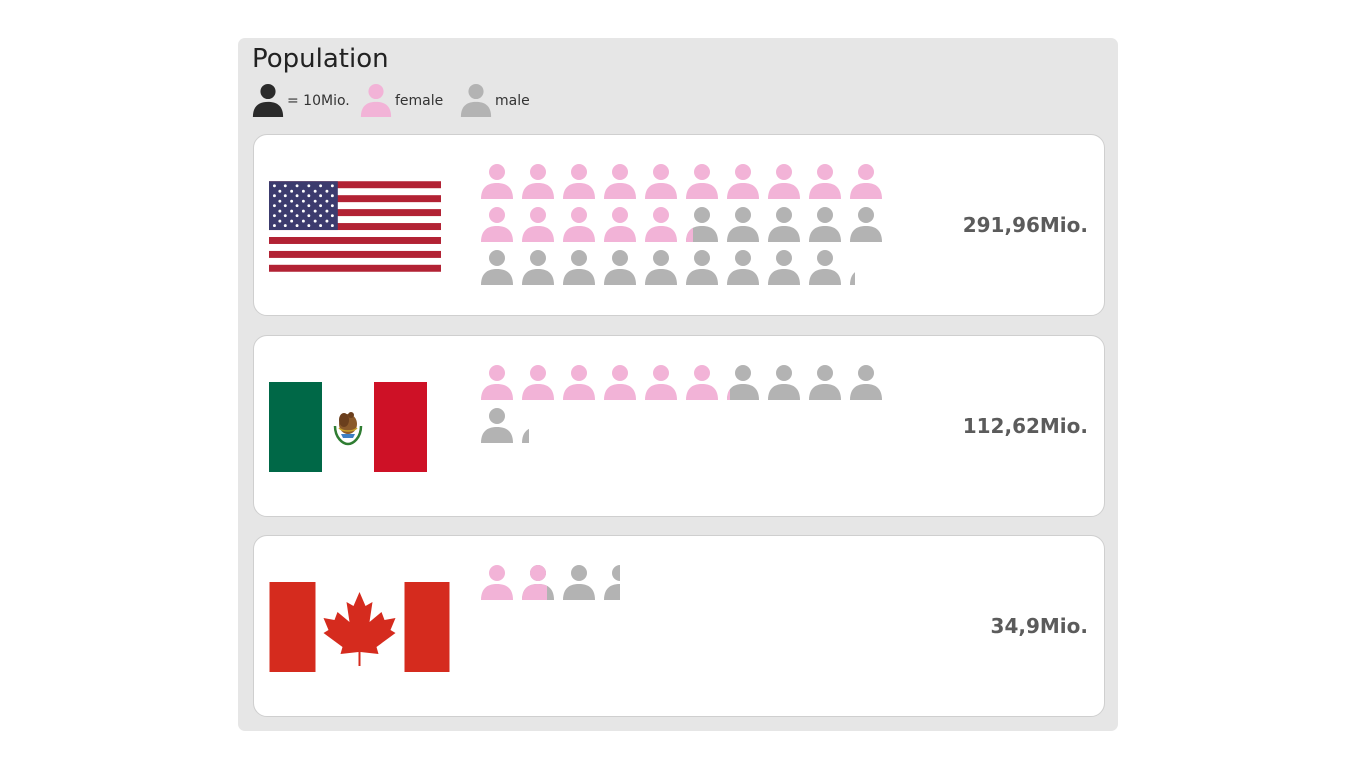 This screenshot has height=768, width=1366. I want to click on country-card-usa: 291,96Mio., so click(679, 225).